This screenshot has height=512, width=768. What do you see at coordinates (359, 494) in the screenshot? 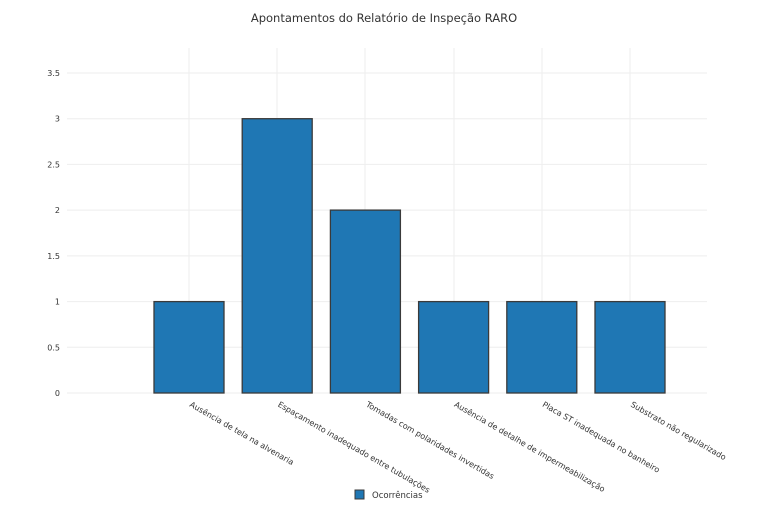
I see `legend-swatch` at bounding box center [359, 494].